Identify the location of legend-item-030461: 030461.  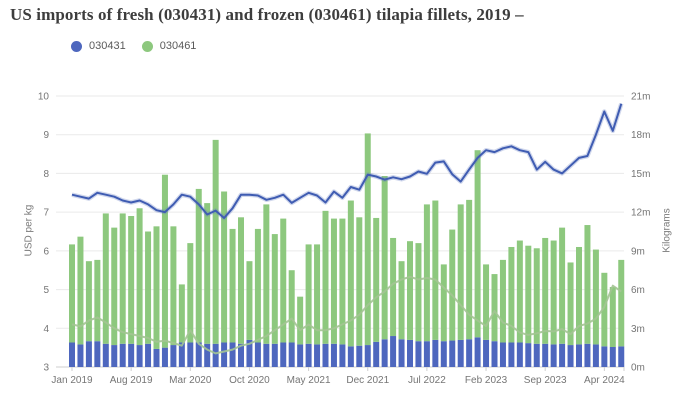
(168, 46).